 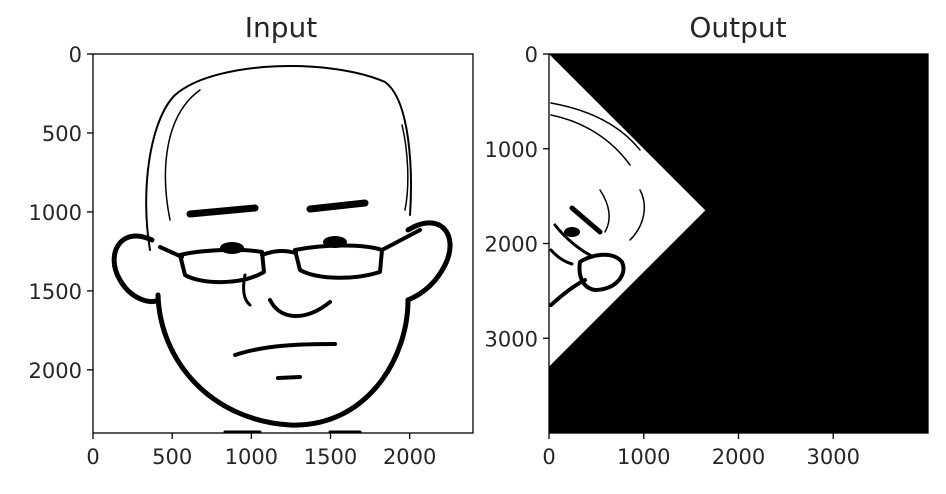 I want to click on output-eye, so click(x=572, y=232).